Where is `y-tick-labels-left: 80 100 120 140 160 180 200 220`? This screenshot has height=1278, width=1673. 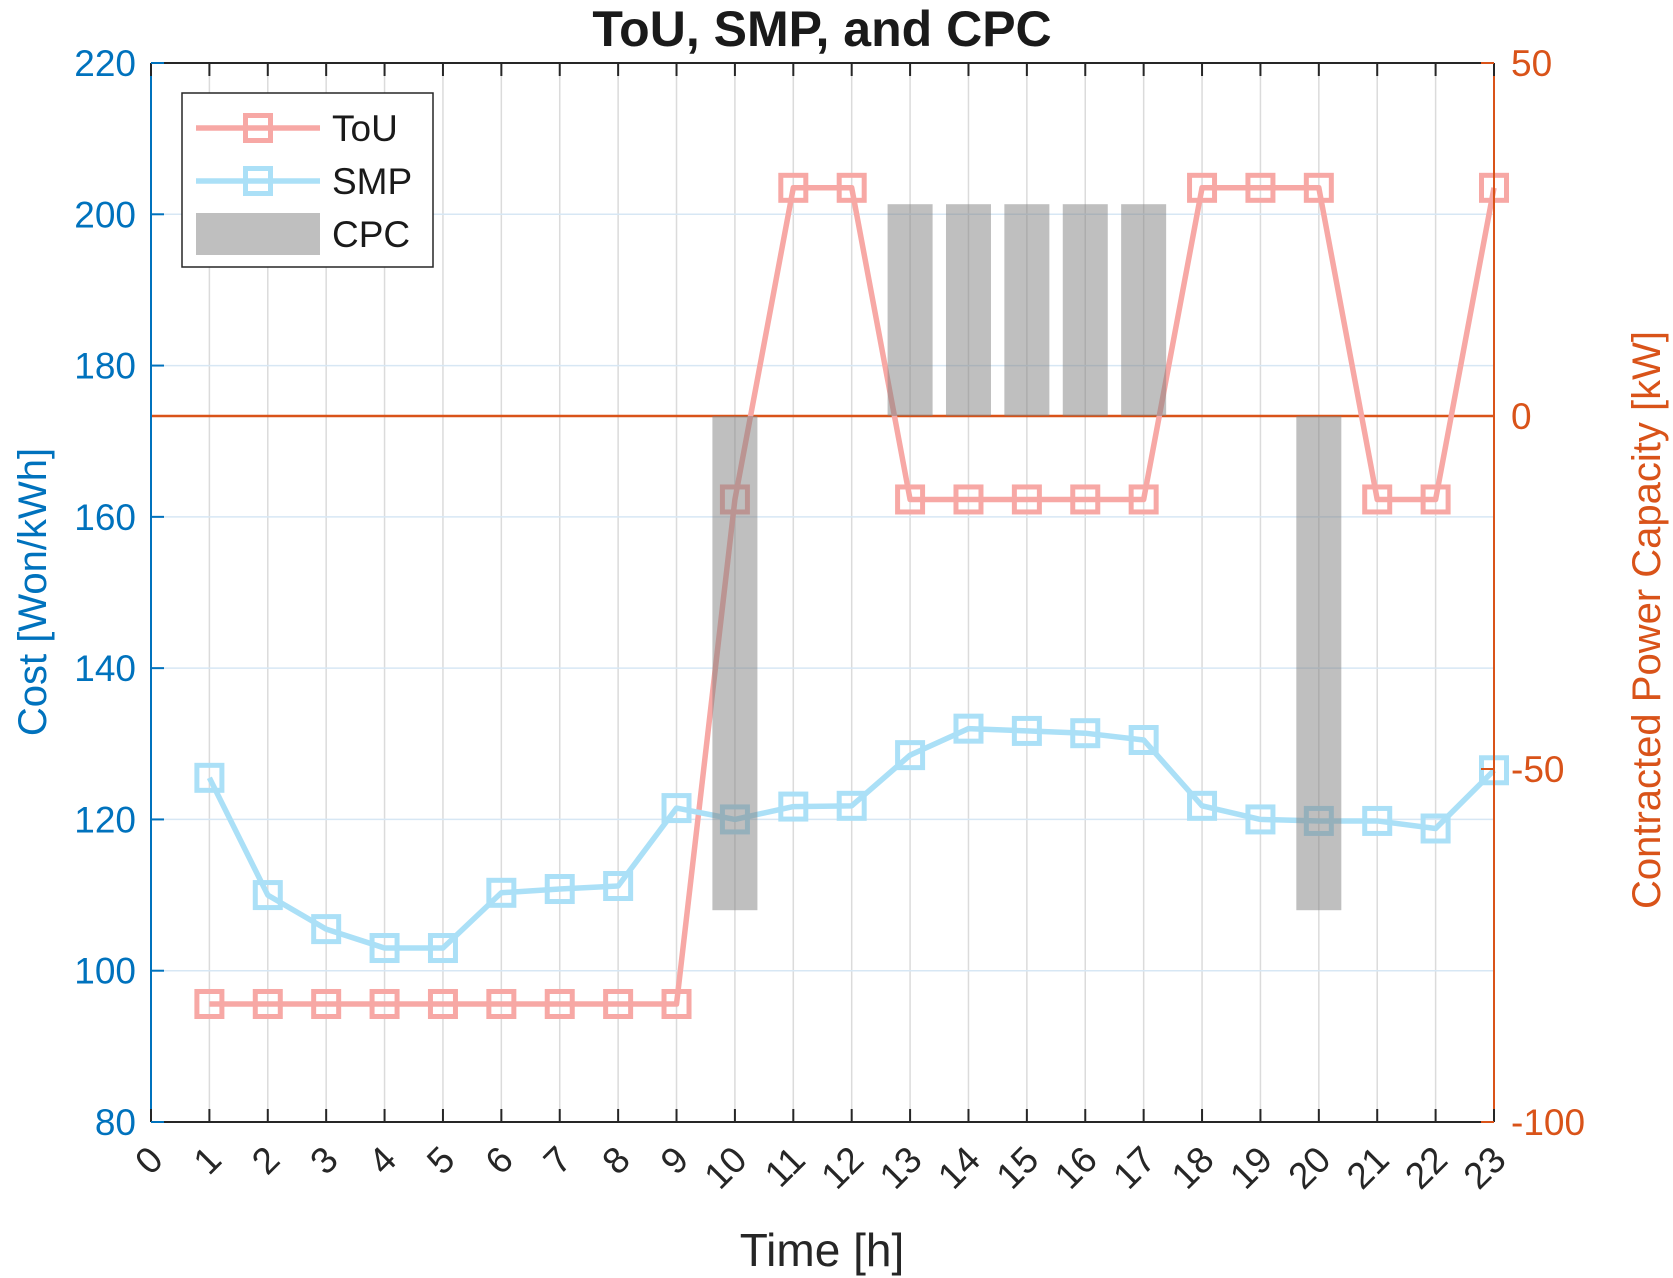 y-tick-labels-left: 80 100 120 140 160 180 200 220 is located at coordinates (105, 593).